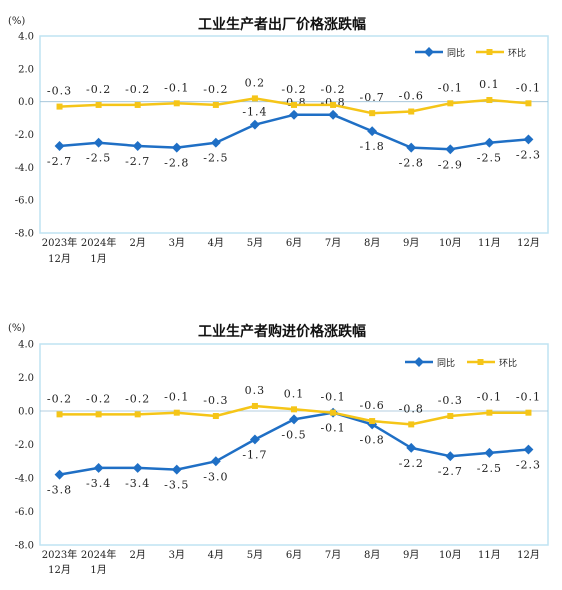  I want to click on chart-title: 工业生产者出厂价格涨跌幅, so click(282, 24).